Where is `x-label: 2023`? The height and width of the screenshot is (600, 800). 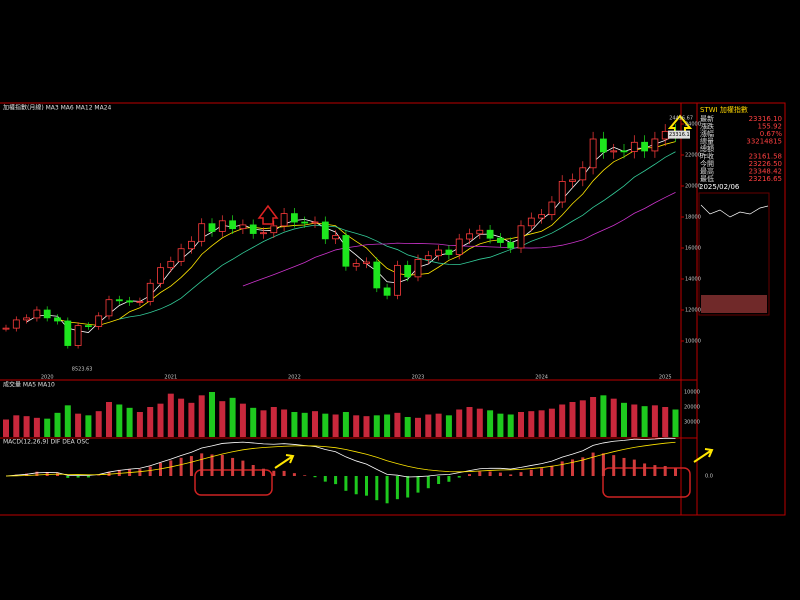 x-label: 2023 is located at coordinates (418, 378).